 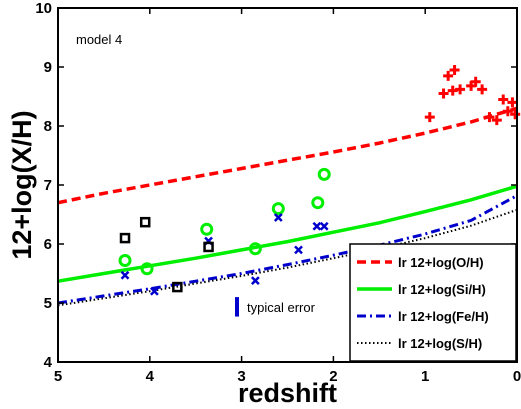 I want to click on y-tick-label: 7, so click(x=48, y=185).